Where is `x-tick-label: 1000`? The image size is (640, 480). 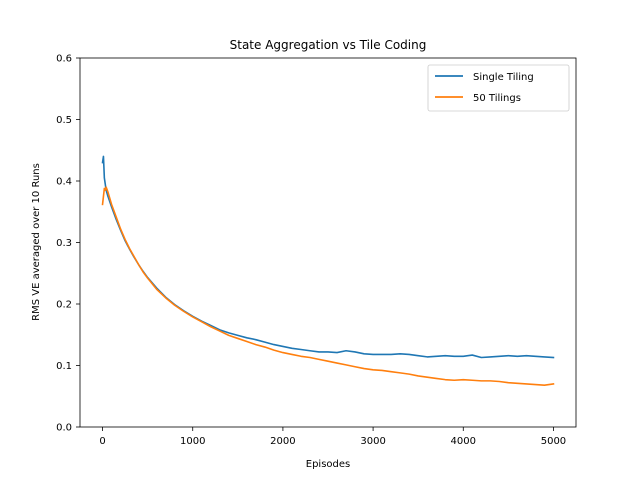
x-tick-label: 1000 is located at coordinates (192, 441).